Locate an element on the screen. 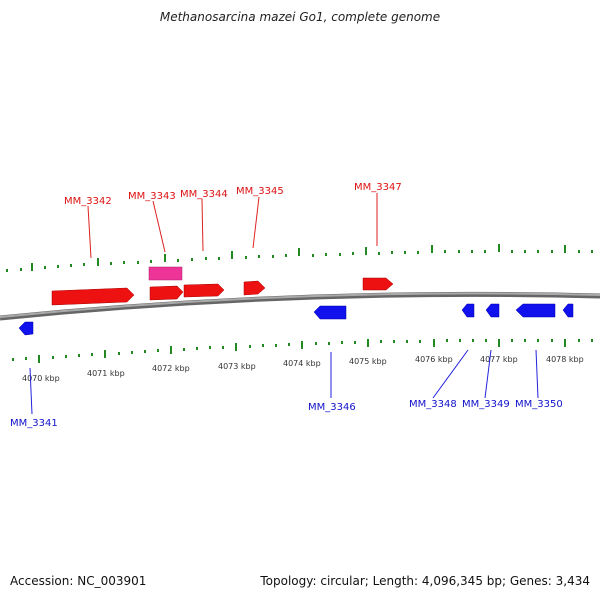  gene-label-reverse: MM_3341 is located at coordinates (34, 423).